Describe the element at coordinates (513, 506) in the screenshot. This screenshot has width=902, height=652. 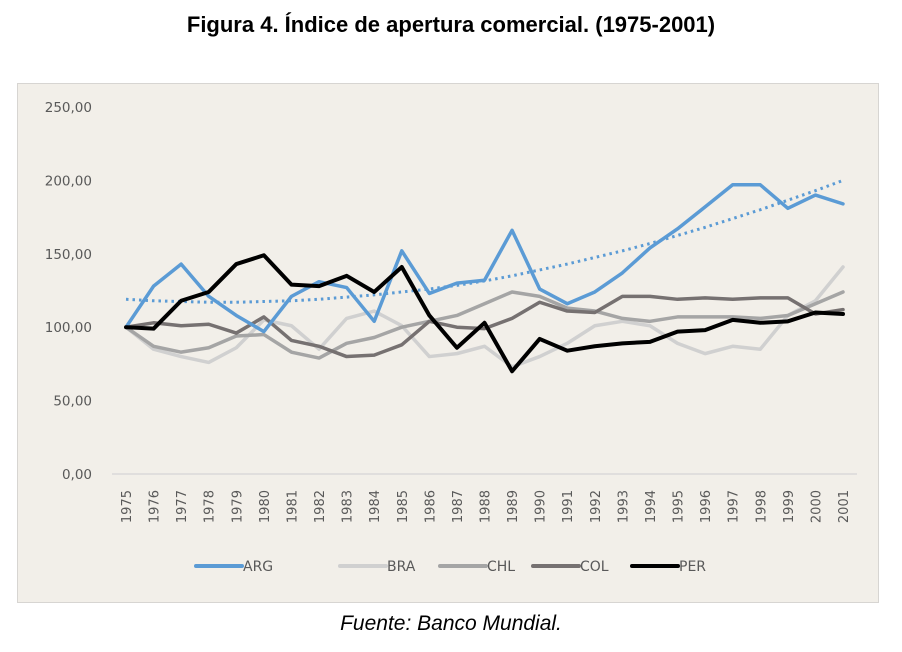
I see `x-tick-label: 1989` at that location.